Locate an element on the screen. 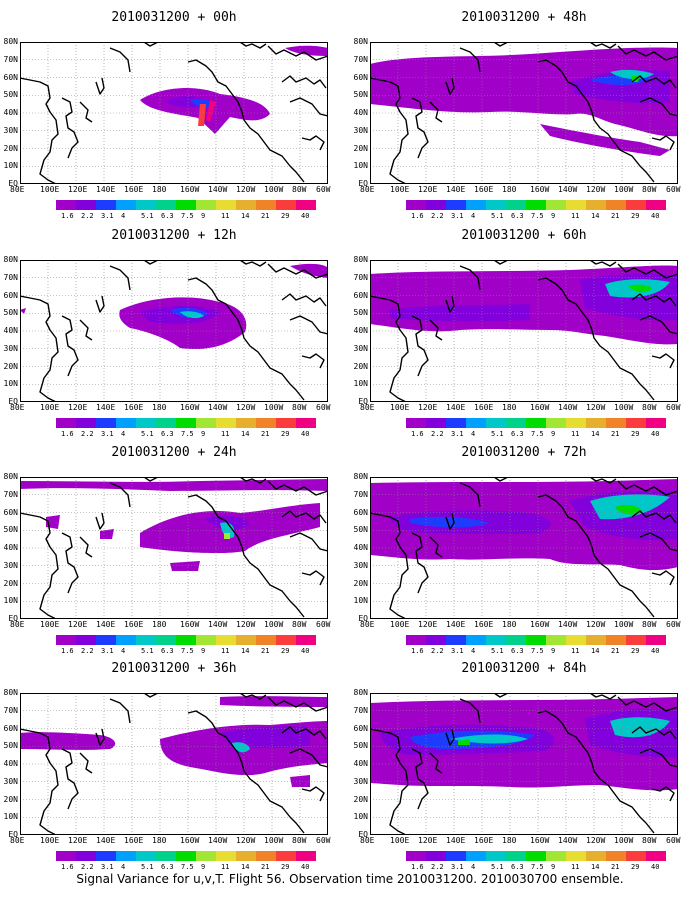 The image size is (700, 900). colorbar-label: 40 is located at coordinates (305, 216).